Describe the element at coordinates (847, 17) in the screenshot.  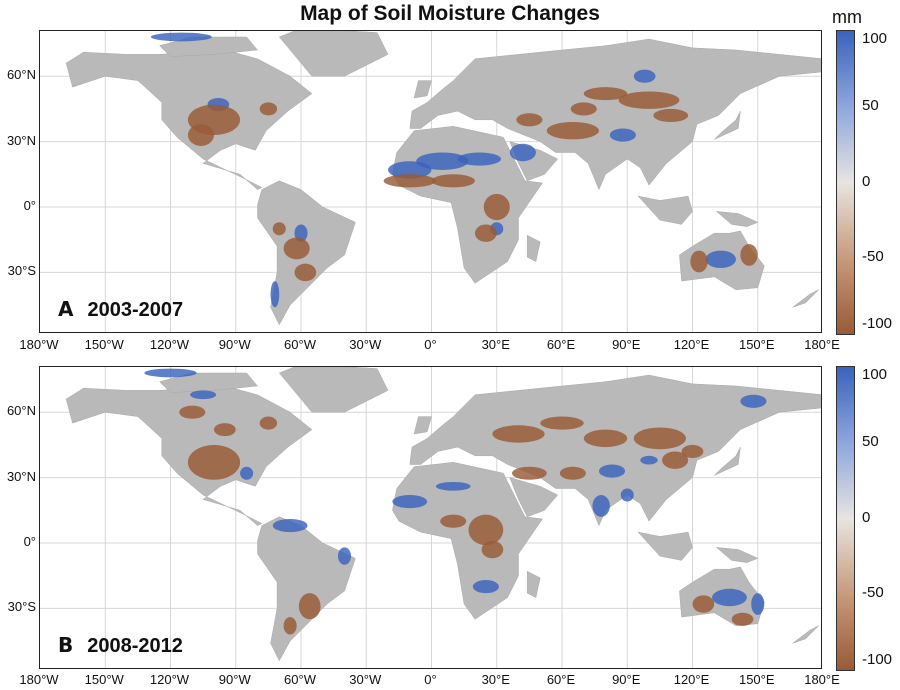
I see `colorbar-unit: mm` at that location.